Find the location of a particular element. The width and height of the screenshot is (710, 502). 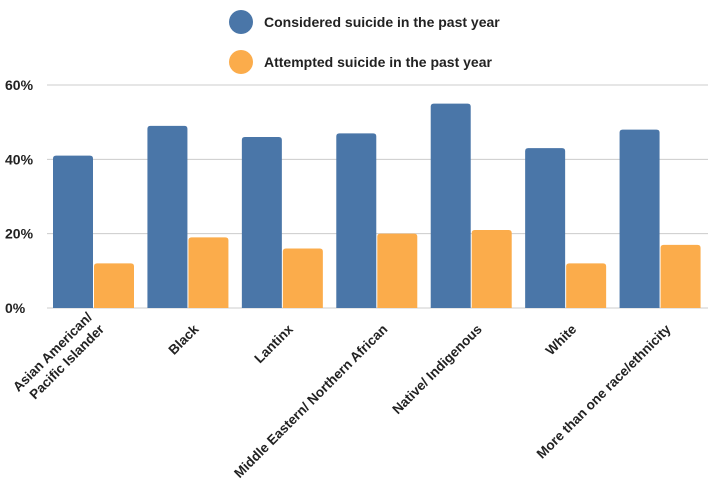

x-tick-label: Black is located at coordinates (183, 339).